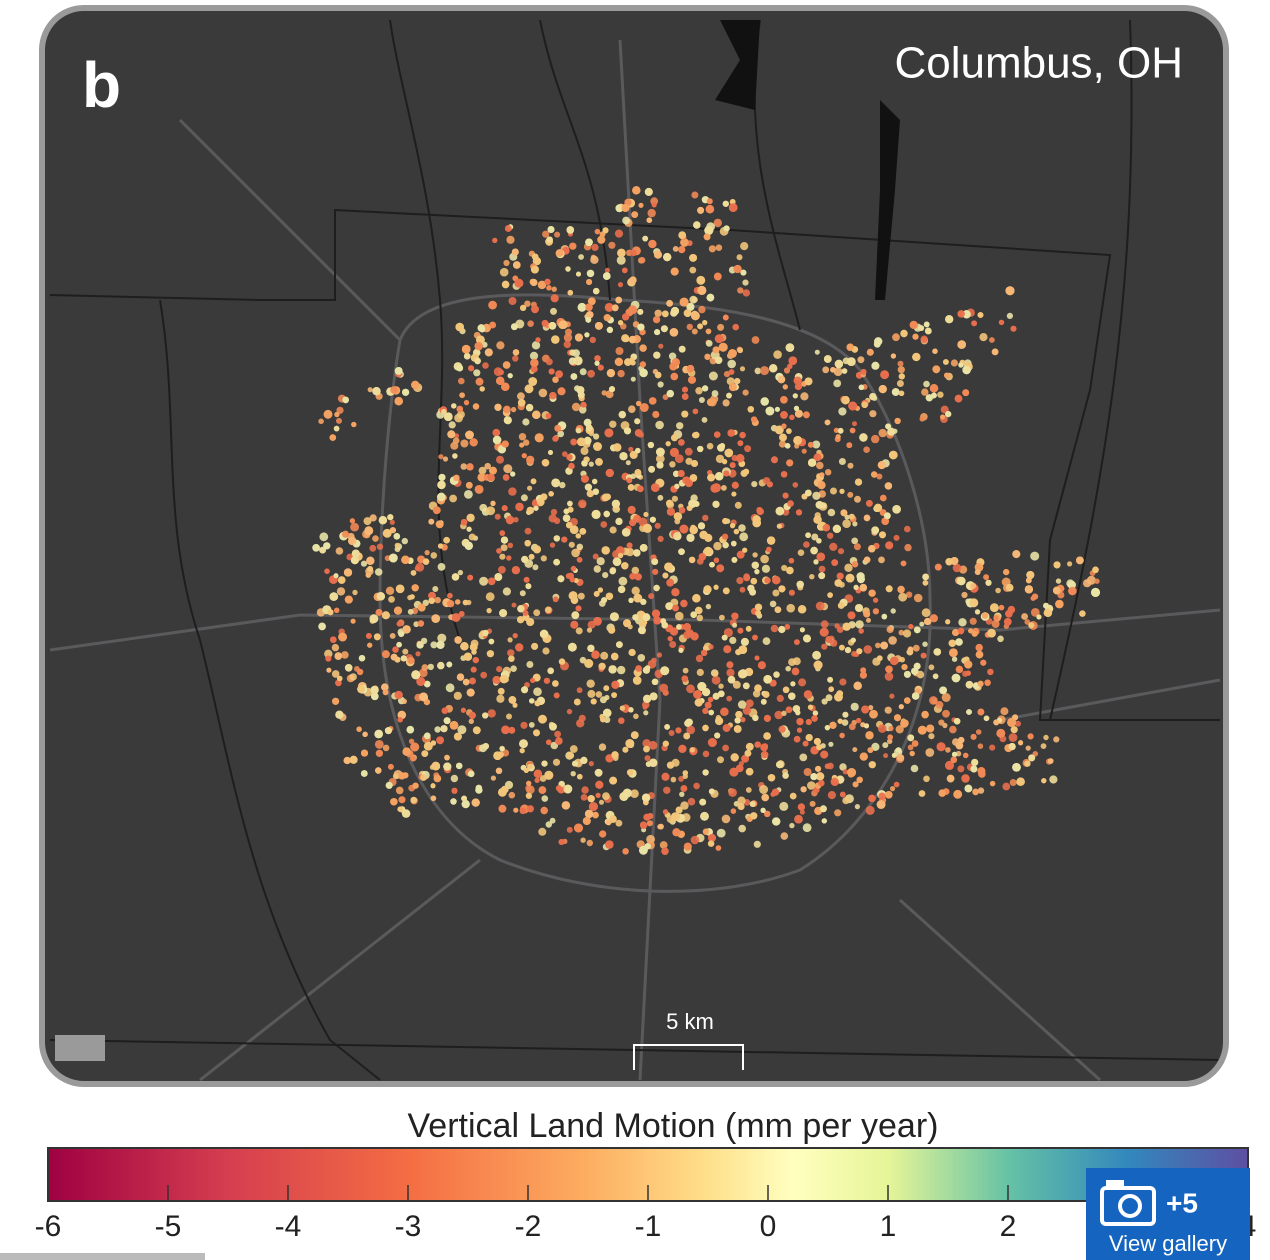 Image resolution: width=1270 pixels, height=1260 pixels. I want to click on colorbar-tick-label: -1, so click(648, 1226).